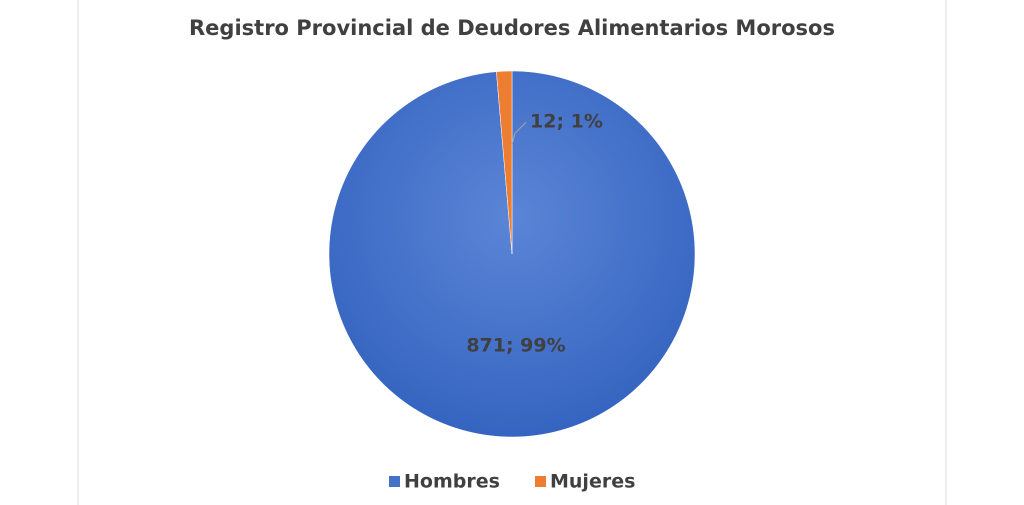 Image resolution: width=1024 pixels, height=505 pixels. What do you see at coordinates (504, 162) in the screenshot?
I see `pie-slice` at bounding box center [504, 162].